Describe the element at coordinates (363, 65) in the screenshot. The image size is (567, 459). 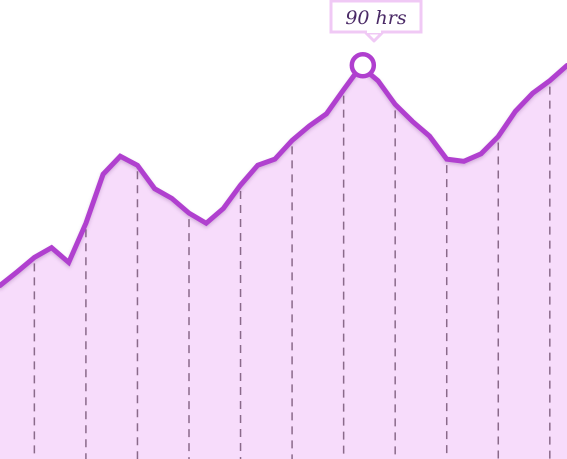
I see `peak-marker` at that location.